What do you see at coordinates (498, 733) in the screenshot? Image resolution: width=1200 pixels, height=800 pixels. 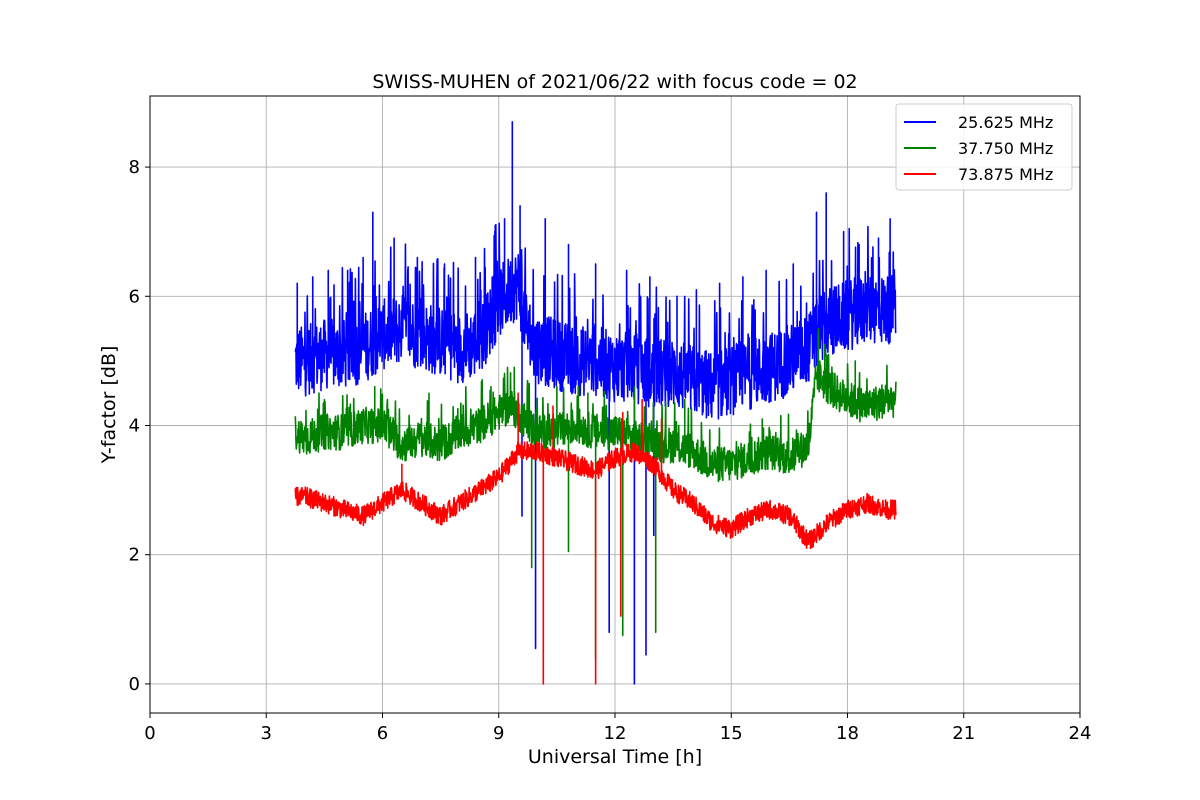 I see `x-tick-label-3: 9` at bounding box center [498, 733].